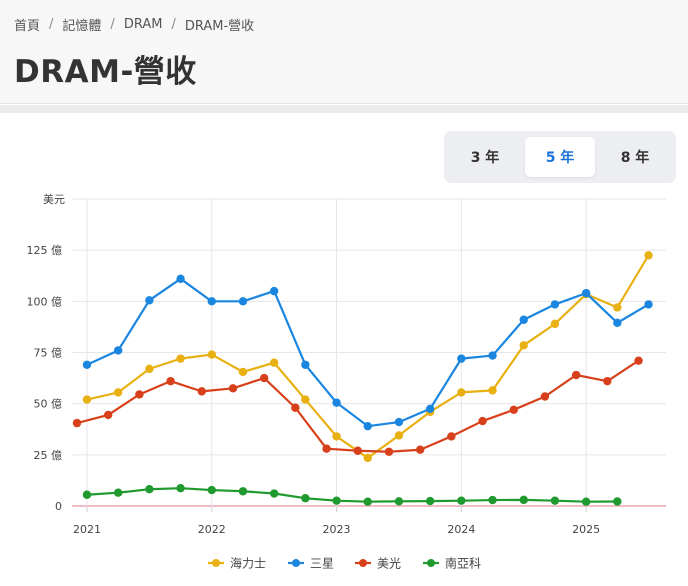 This screenshot has width=688, height=586. Describe the element at coordinates (463, 563) in the screenshot. I see `legend-item-label: 南亞科` at that location.